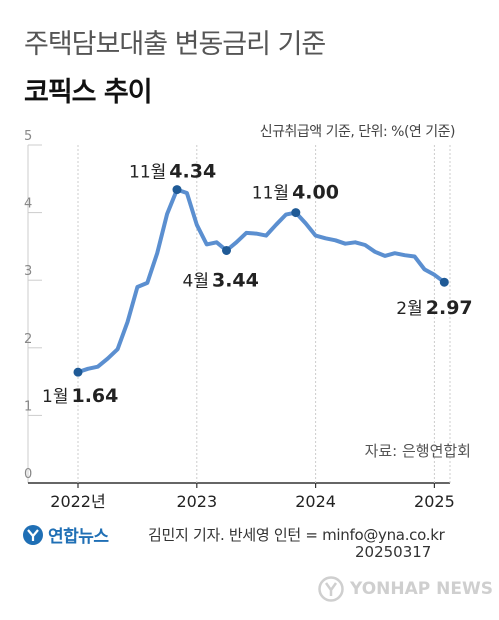 The width and height of the screenshot is (499, 620). I want to click on y-tick-label: 2, so click(28, 339).